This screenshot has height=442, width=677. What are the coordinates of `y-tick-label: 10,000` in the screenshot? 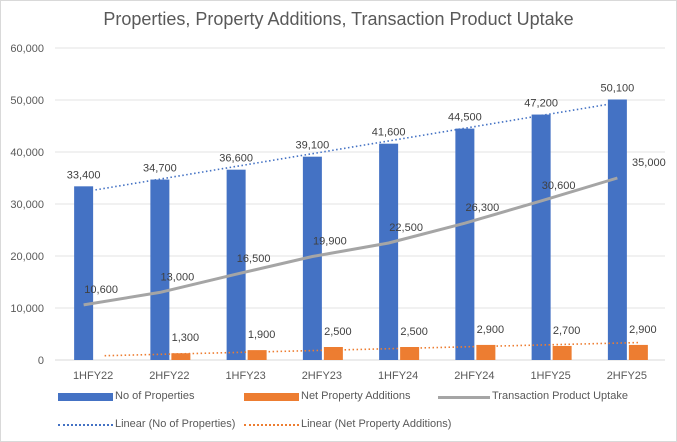 It's located at (27, 309).